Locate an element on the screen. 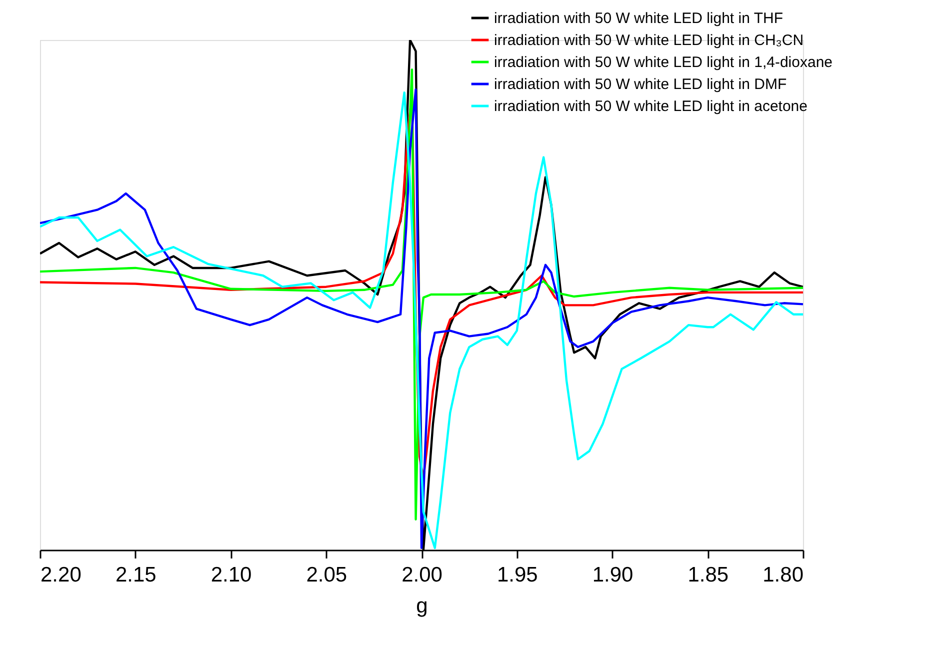 Image resolution: width=941 pixels, height=648 pixels. x-tick-label: 2.20 is located at coordinates (61, 575).